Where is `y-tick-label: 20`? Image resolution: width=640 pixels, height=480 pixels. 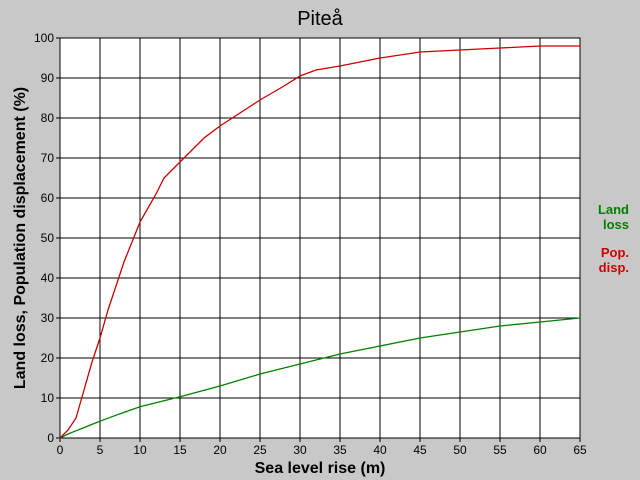
y-tick-label: 20 is located at coordinates (48, 358).